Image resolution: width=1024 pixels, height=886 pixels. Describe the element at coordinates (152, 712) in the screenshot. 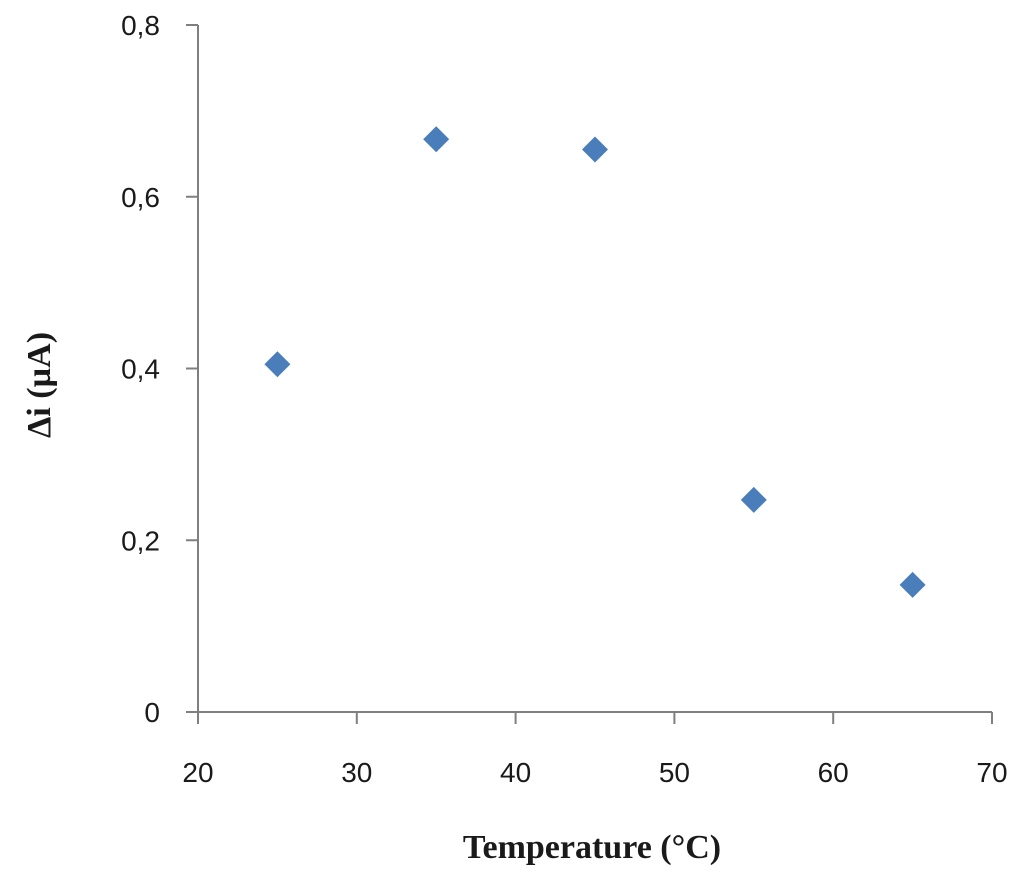

I see `y-tick-label: 0` at that location.